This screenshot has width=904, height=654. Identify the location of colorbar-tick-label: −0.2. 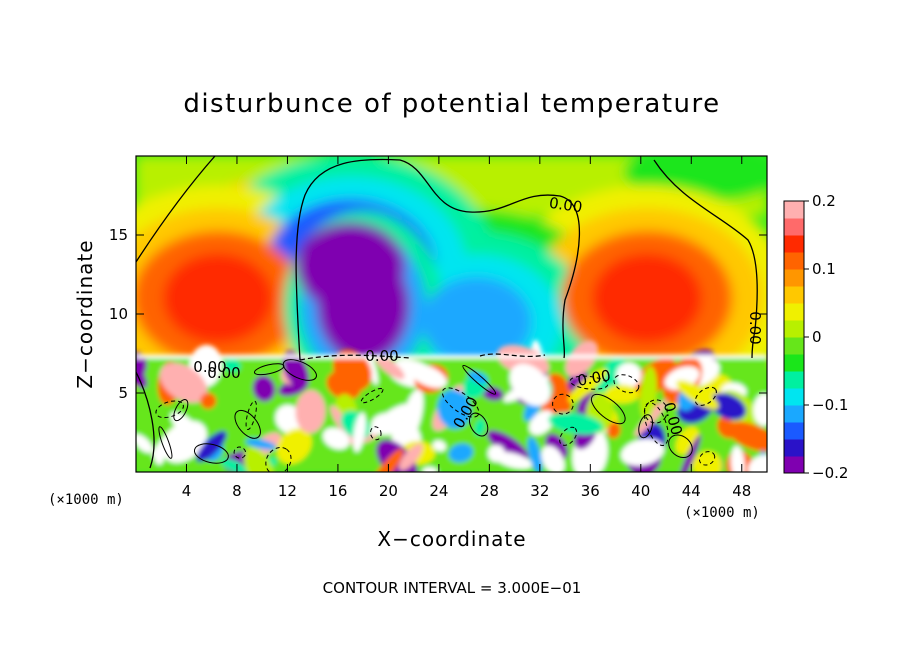
(830, 473).